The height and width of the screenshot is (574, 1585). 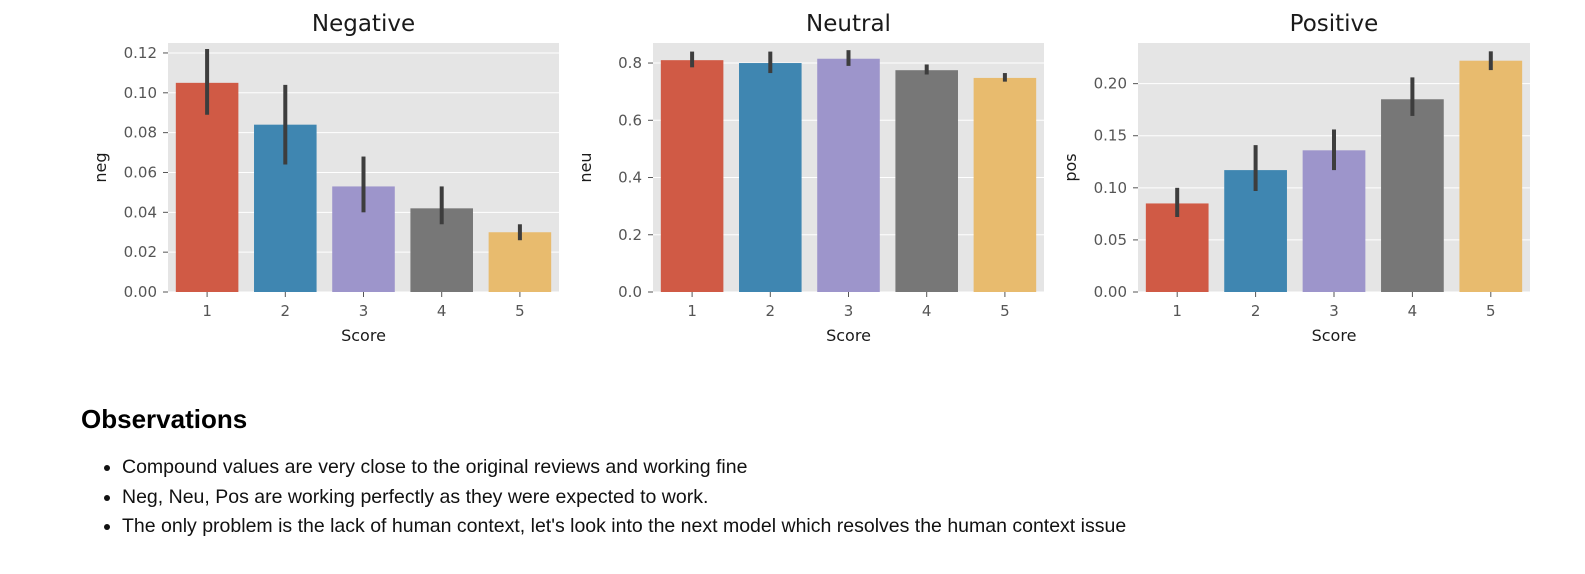 I want to click on y-tick-label: 0.6, so click(x=630, y=120).